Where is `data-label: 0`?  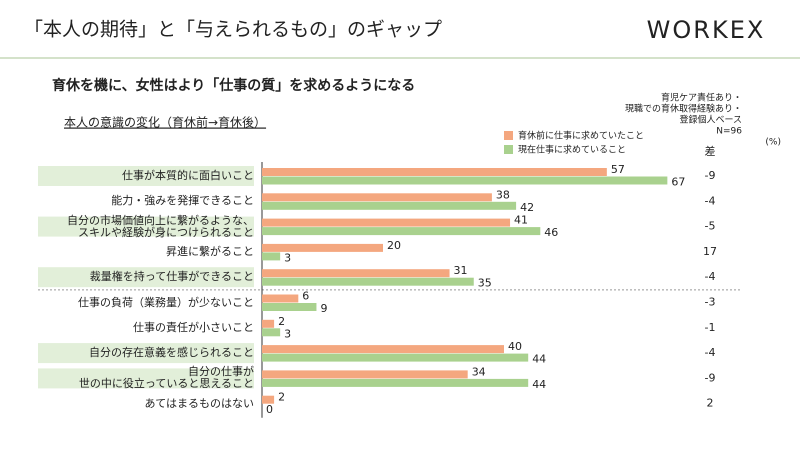
data-label: 0 is located at coordinates (269, 409).